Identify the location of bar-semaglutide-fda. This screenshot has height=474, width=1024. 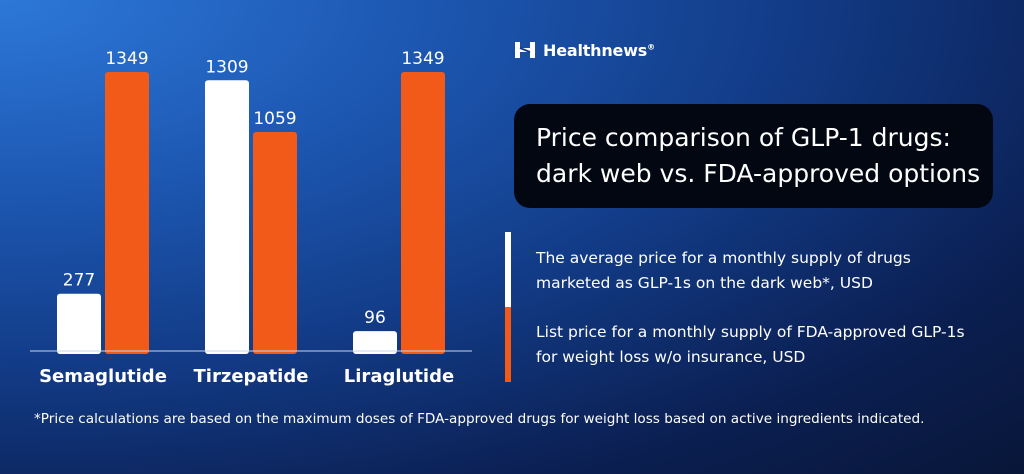
(127, 213).